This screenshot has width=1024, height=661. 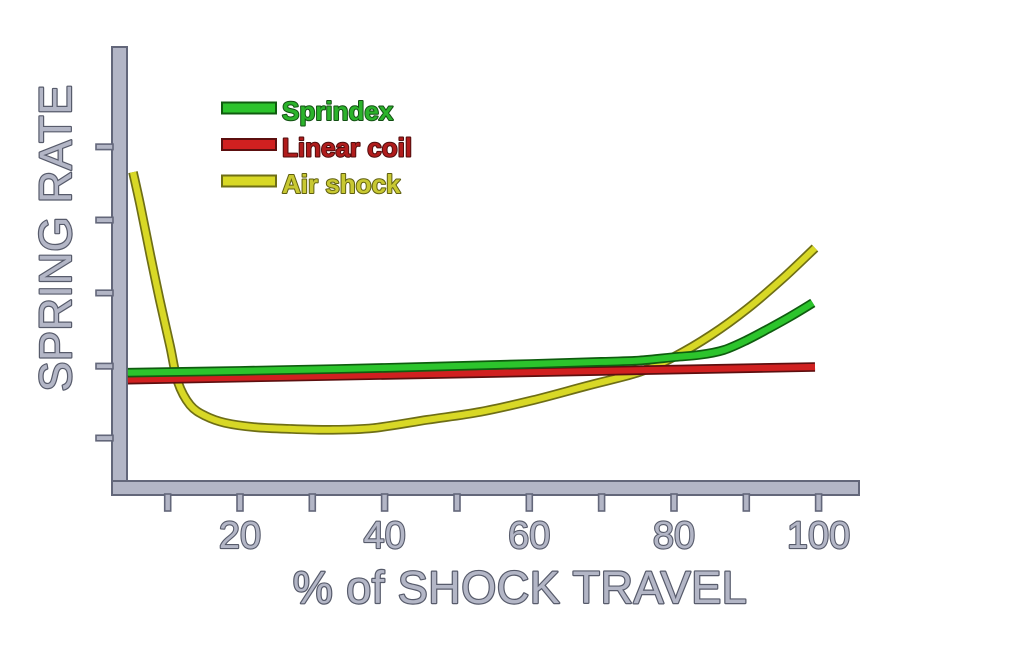 I want to click on legend-item-air-shock: Air shock, so click(x=311, y=184).